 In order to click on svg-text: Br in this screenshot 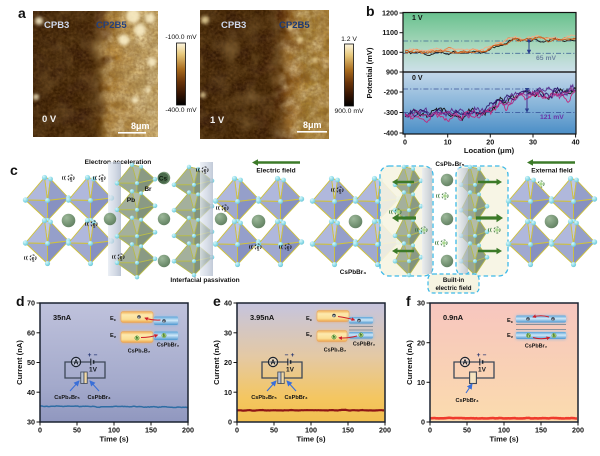, I will do `click(148, 189)`.